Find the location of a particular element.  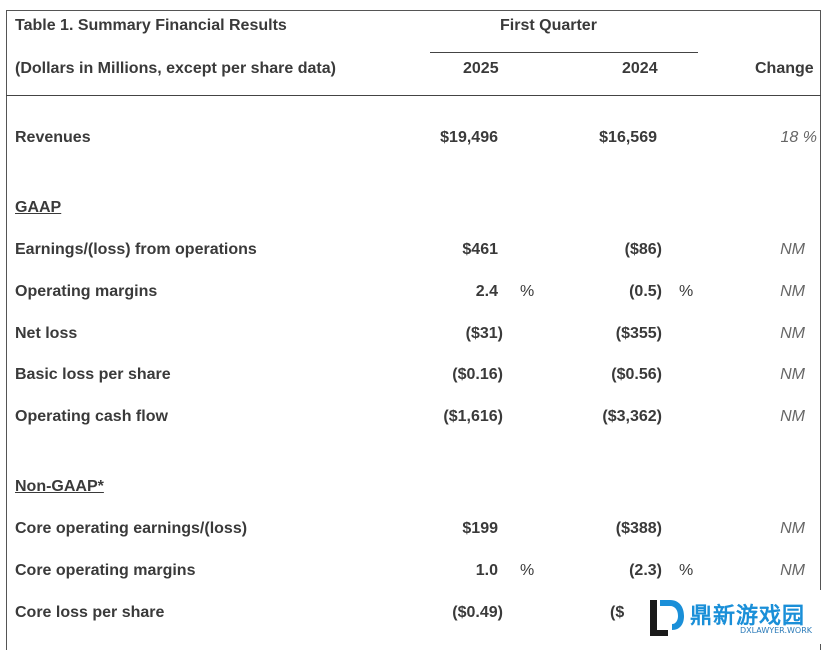

operating-cash-flow-2025: ($1,616) is located at coordinates (473, 416).